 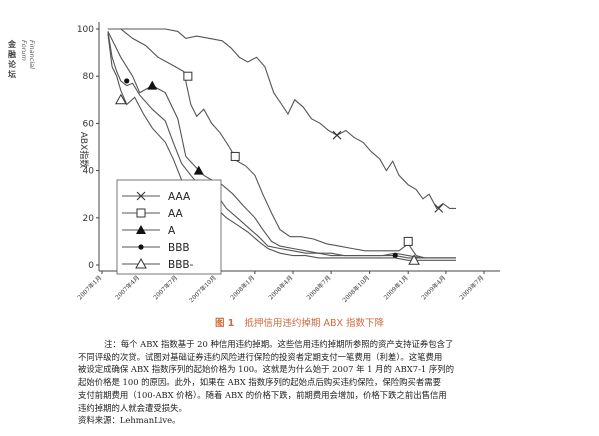 I want to click on x-tick-label: 2009年7月, so click(x=472, y=288).